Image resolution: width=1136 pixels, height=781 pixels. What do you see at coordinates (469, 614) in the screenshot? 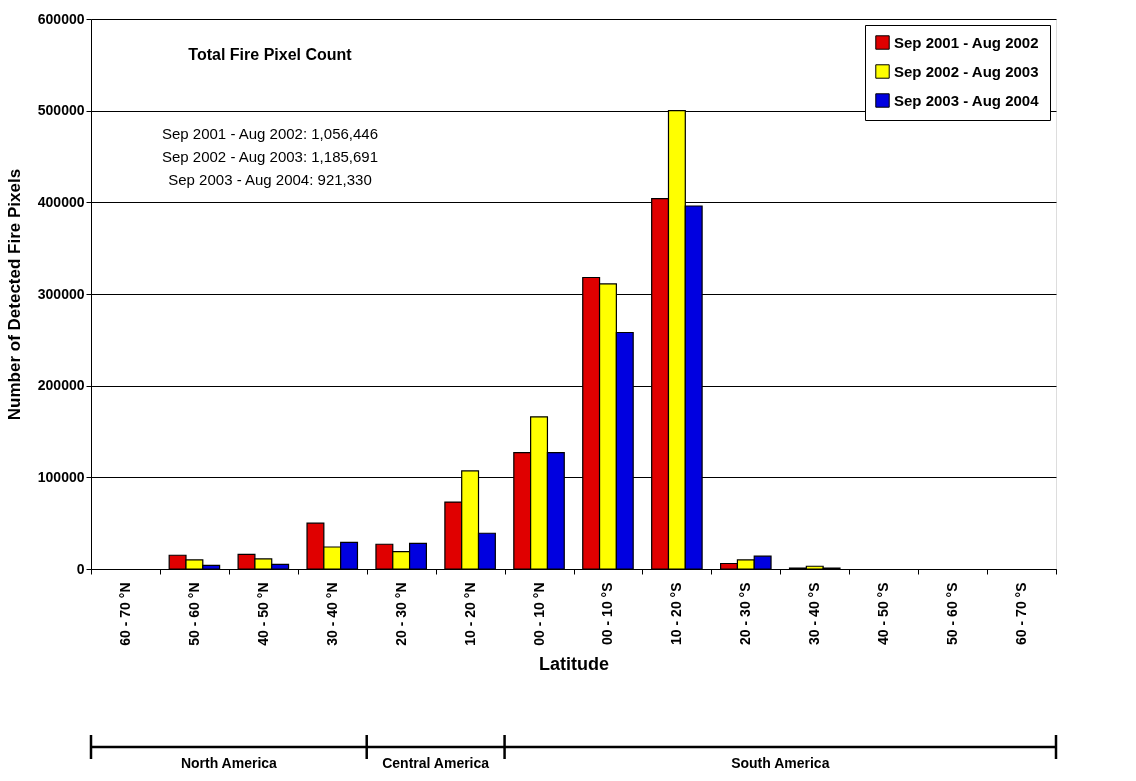
I see `x-tick-label: 10 - 20 °N` at bounding box center [469, 614].